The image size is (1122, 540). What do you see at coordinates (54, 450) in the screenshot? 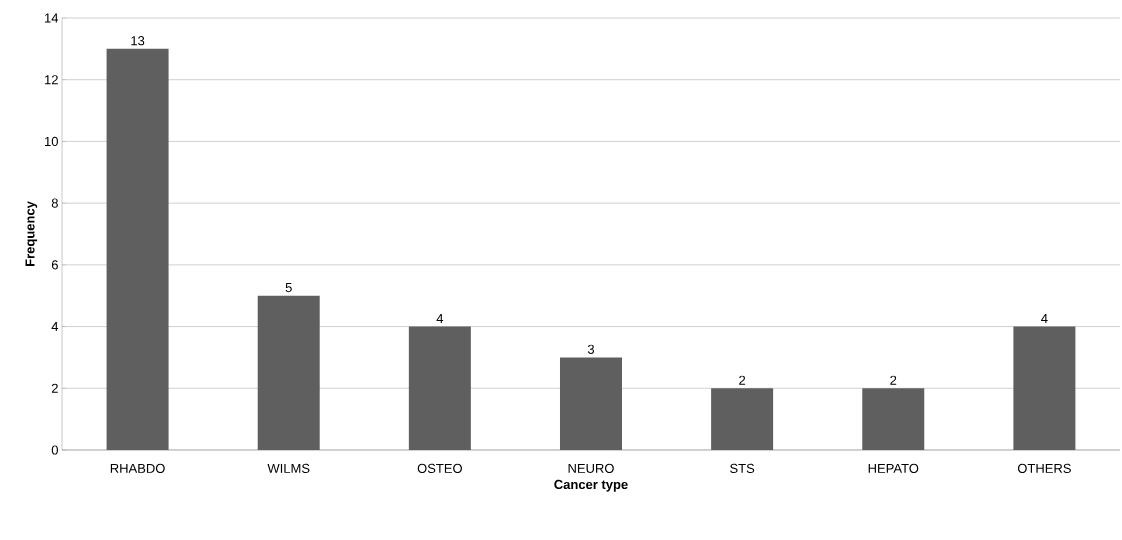
I see `y-tick-label: 0` at bounding box center [54, 450].